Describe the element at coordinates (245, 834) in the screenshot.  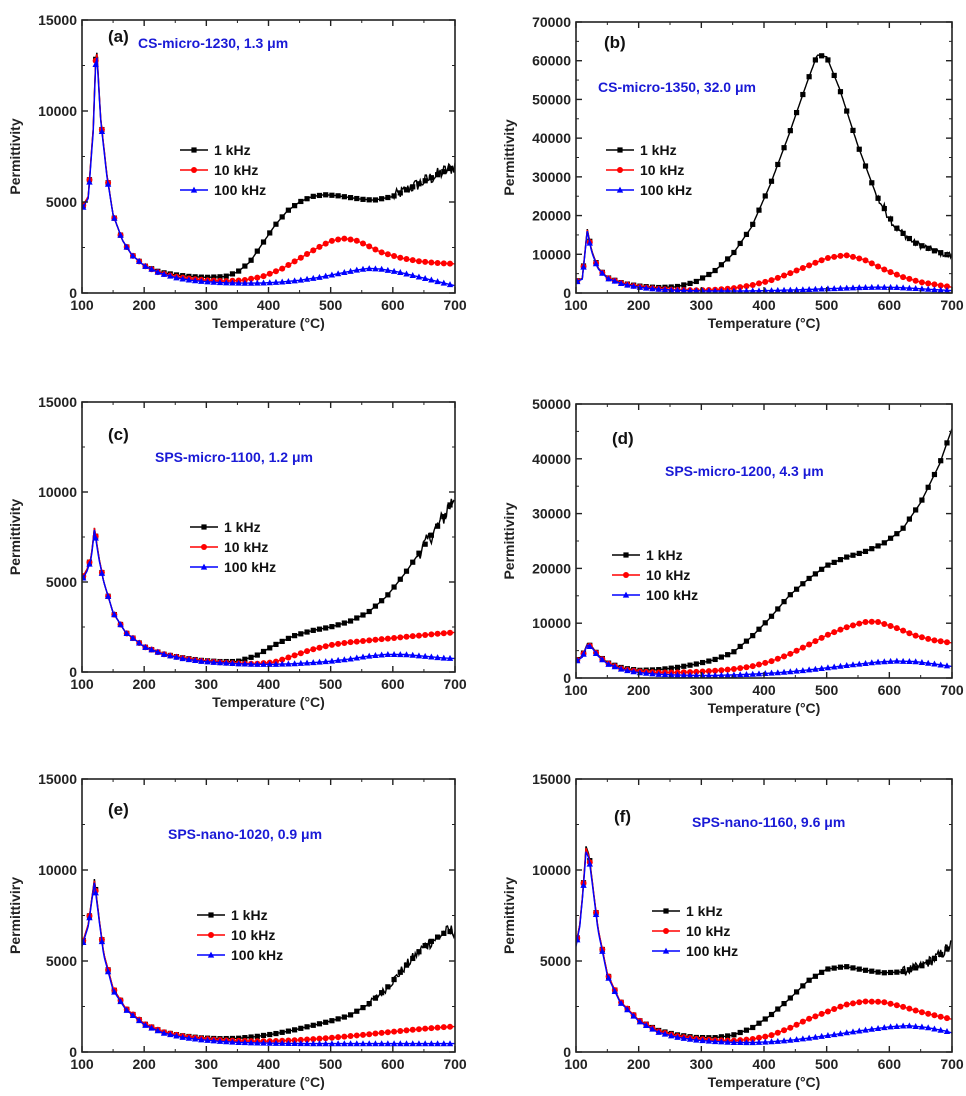
I see `sample-title: SPS-nano-1020, 0.9 μm` at that location.